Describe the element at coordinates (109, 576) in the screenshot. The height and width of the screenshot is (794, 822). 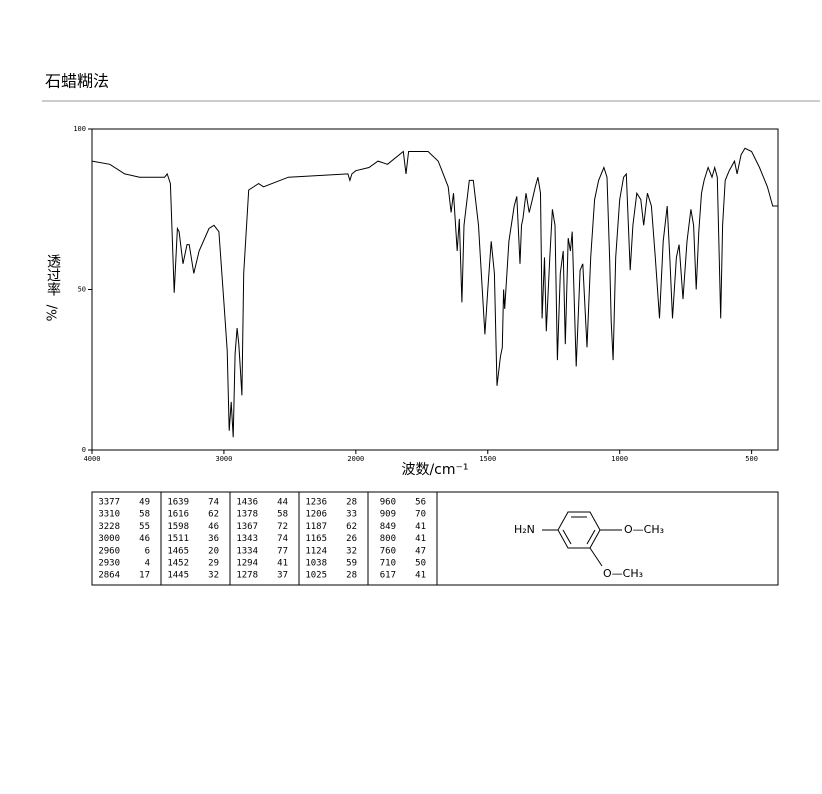
I see `table-wavenumber: 2864` at that location.